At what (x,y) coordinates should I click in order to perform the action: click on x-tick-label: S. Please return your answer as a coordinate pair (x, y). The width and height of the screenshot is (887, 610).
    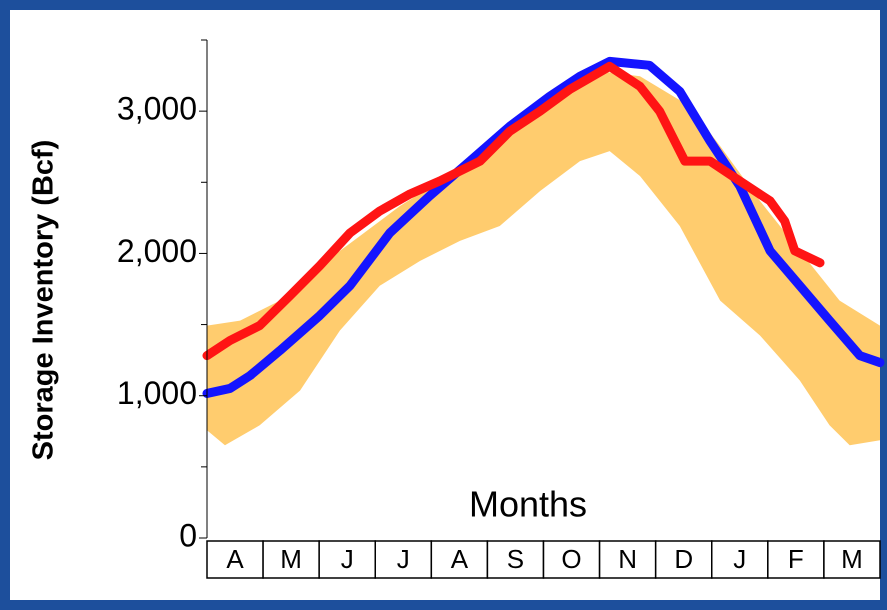
    Looking at the image, I should click on (515, 559).